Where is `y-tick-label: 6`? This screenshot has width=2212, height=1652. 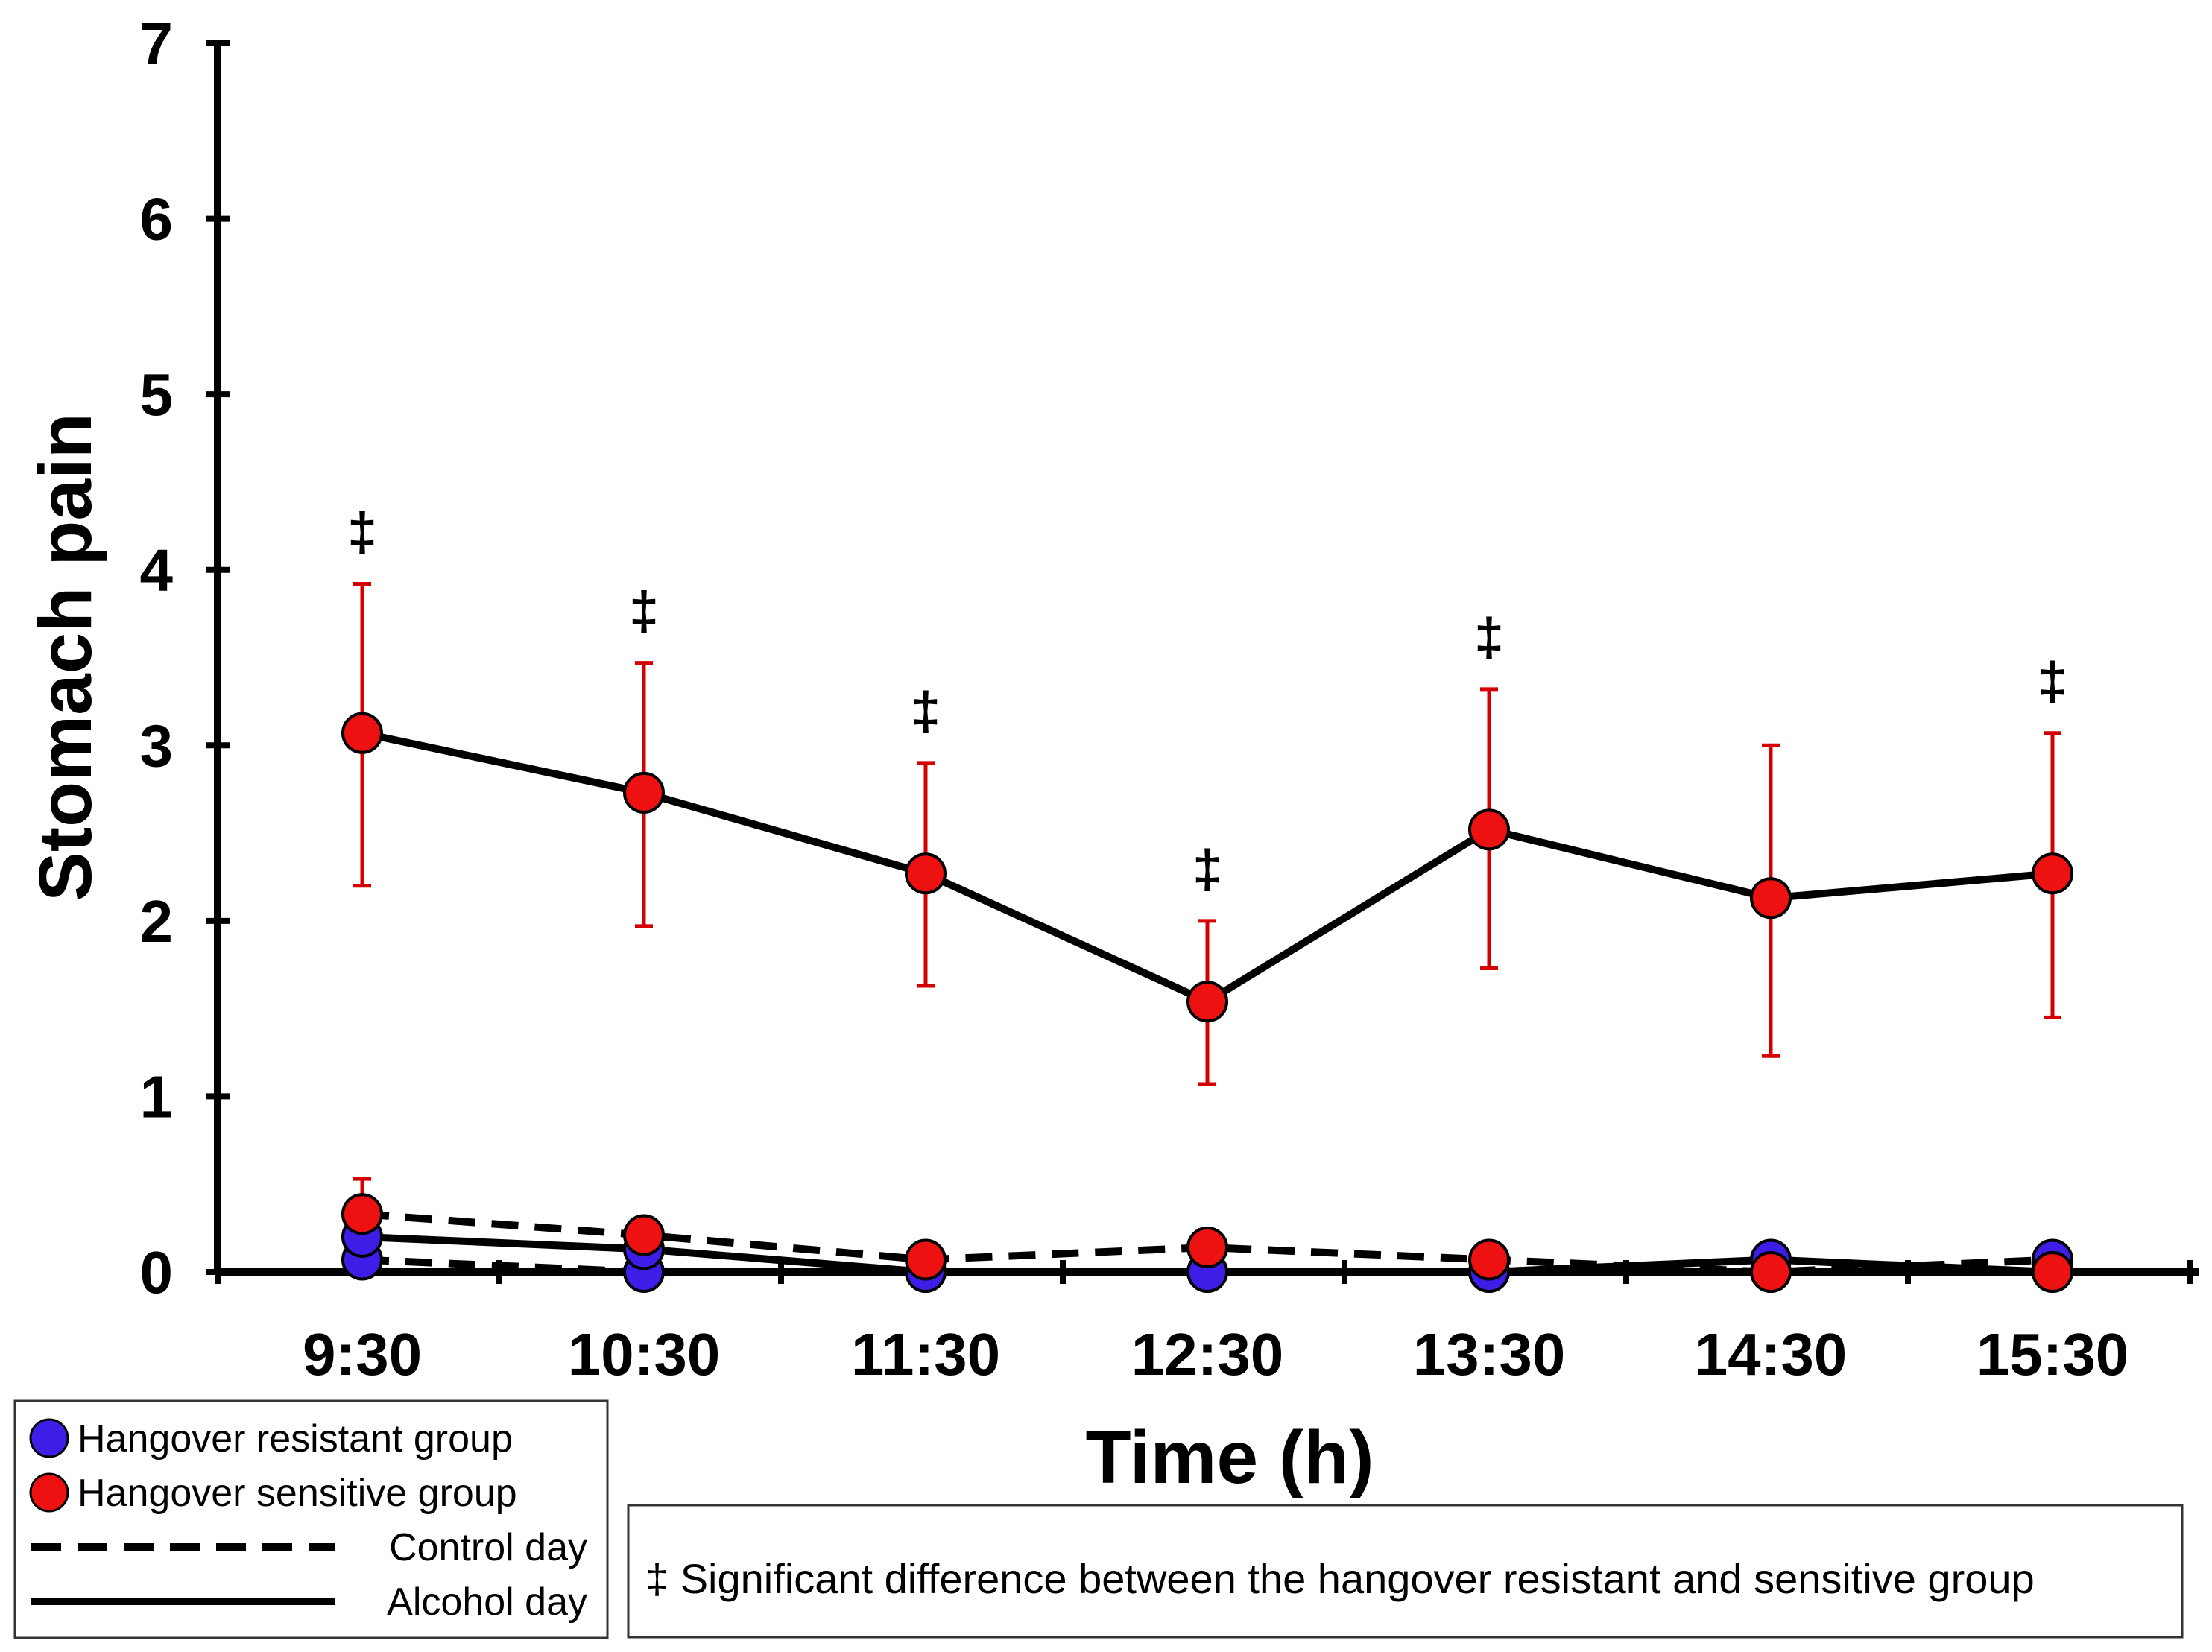 y-tick-label: 6 is located at coordinates (157, 220).